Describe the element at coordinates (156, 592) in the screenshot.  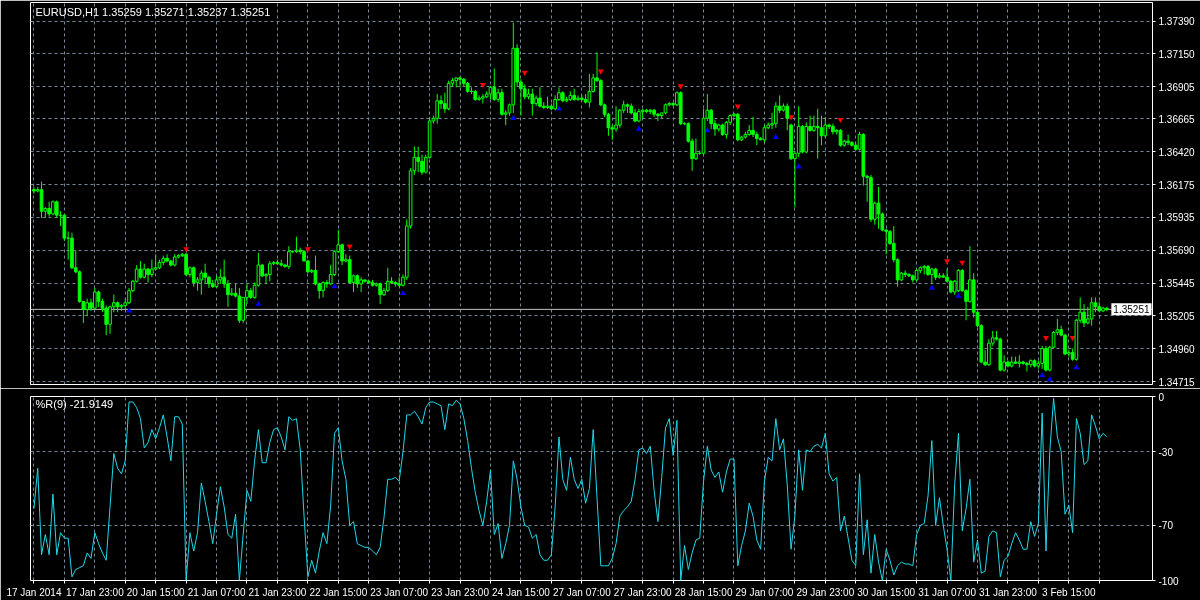
I see `x-tick-label: 20 Jan 15:00` at that location.